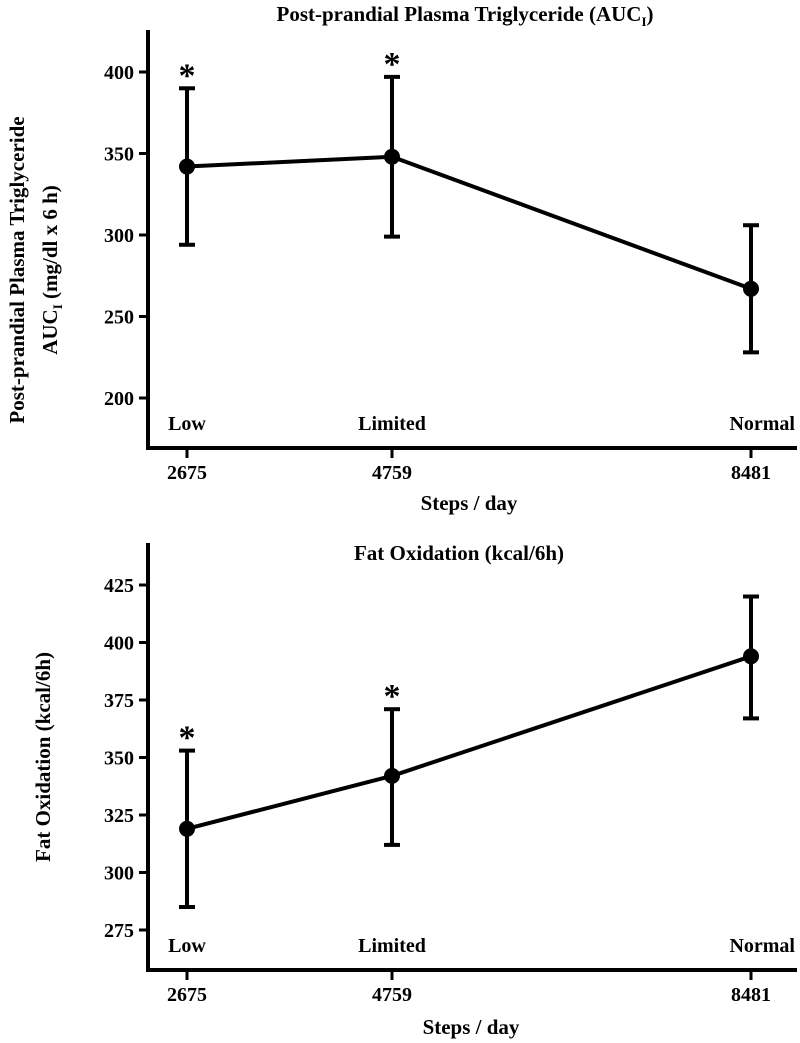 The width and height of the screenshot is (800, 1043). What do you see at coordinates (17, 269) in the screenshot?
I see `svg-text:Post-prandial Plasma Triglycer: Post-prandial Plasma Triglyceride` at bounding box center [17, 269].